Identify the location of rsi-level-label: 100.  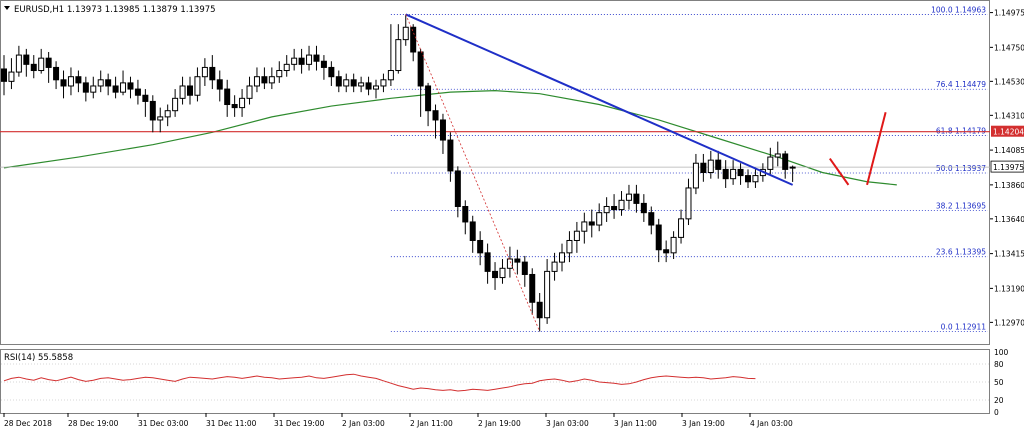
(1001, 352).